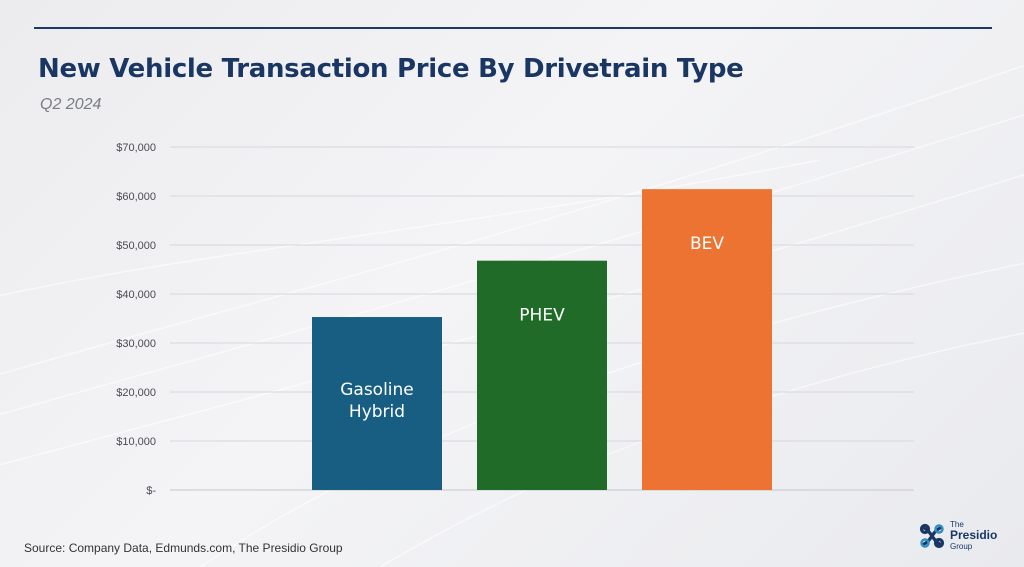 This screenshot has height=567, width=1024. Describe the element at coordinates (513, 28) in the screenshot. I see `top-divider` at that location.